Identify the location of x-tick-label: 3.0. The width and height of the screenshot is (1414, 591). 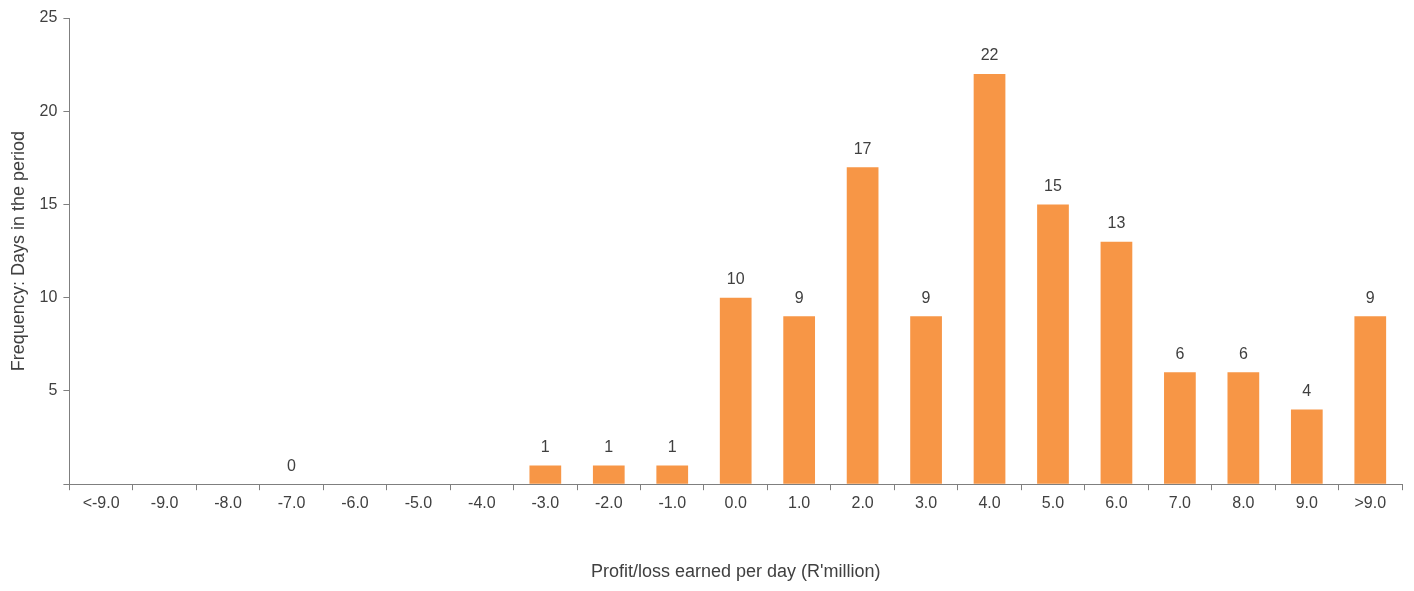
(926, 503).